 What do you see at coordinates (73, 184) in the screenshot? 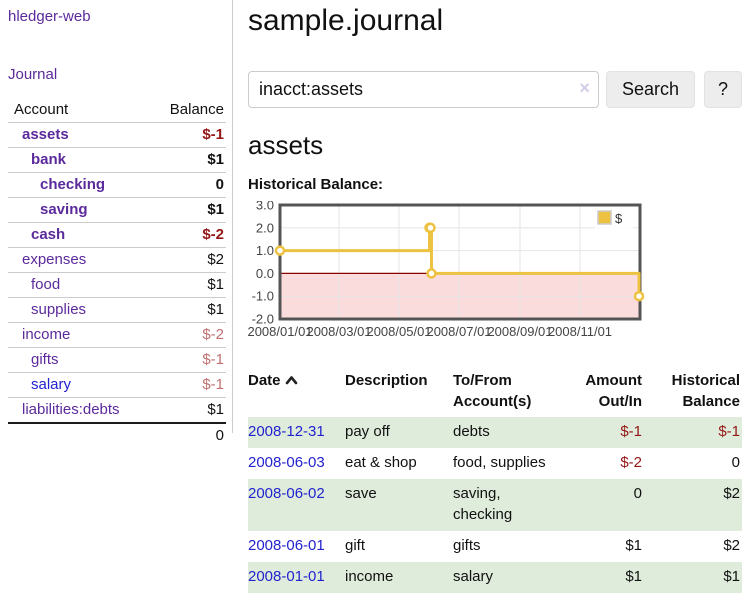
I see `sidebar-account-link: checking` at bounding box center [73, 184].